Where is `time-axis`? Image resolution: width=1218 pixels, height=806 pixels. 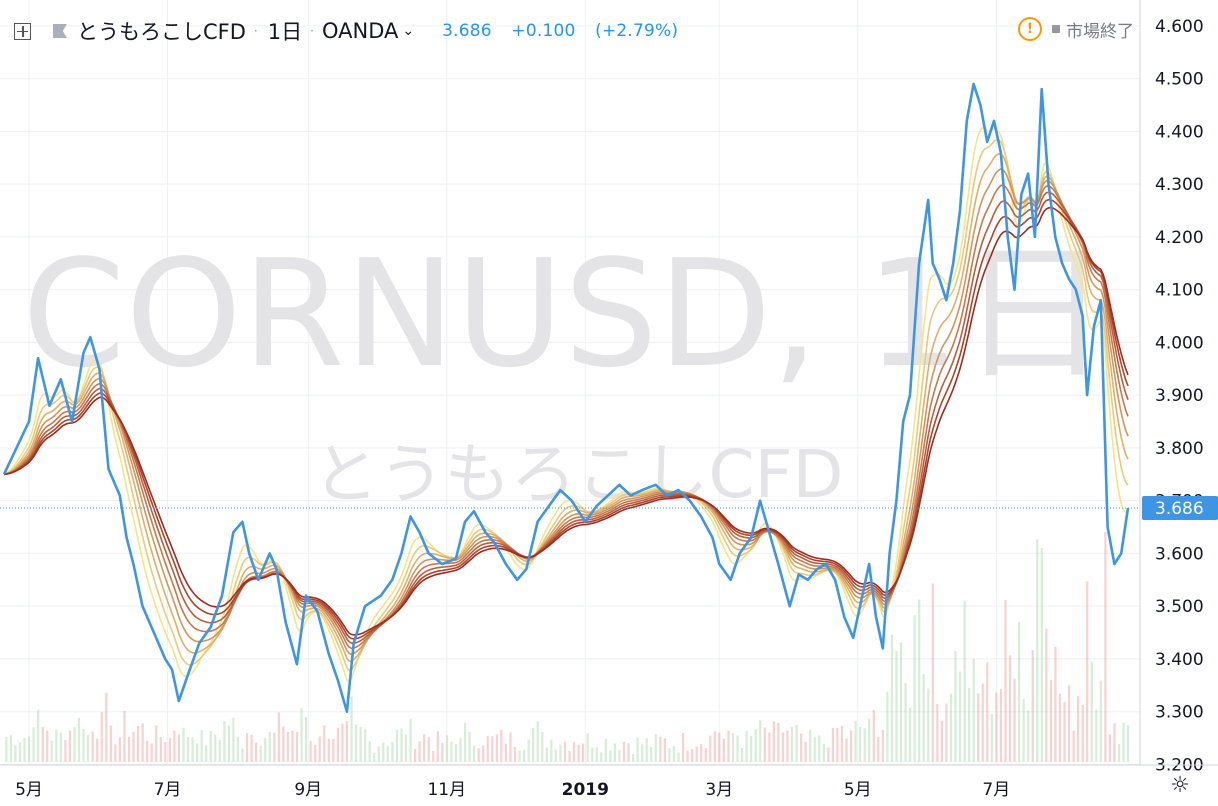 time-axis is located at coordinates (570, 785).